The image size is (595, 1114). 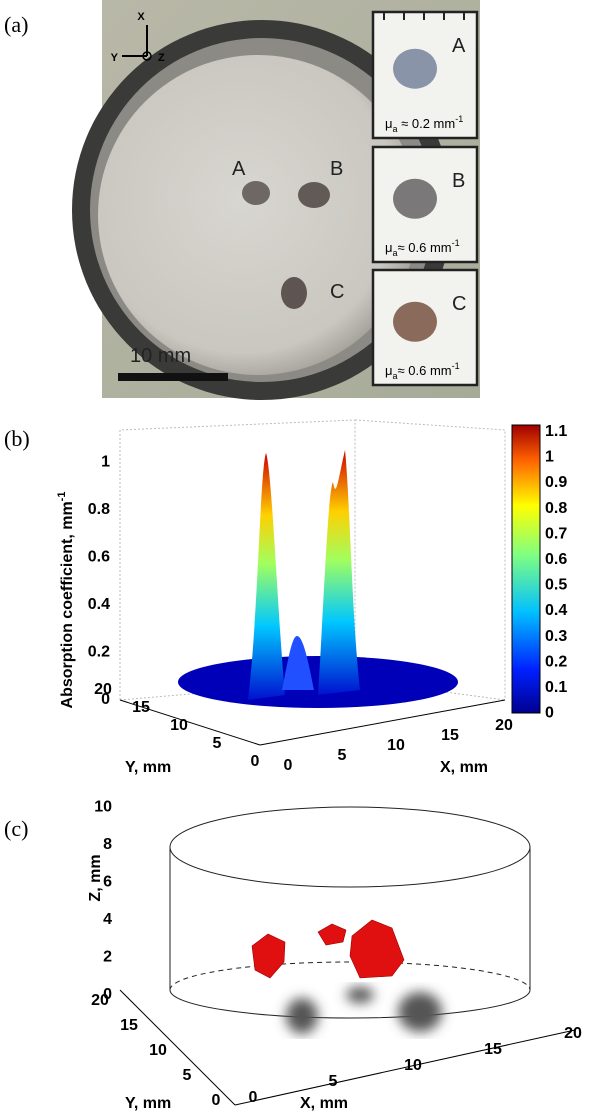 I want to click on panel-label: (b), so click(x=17, y=438).